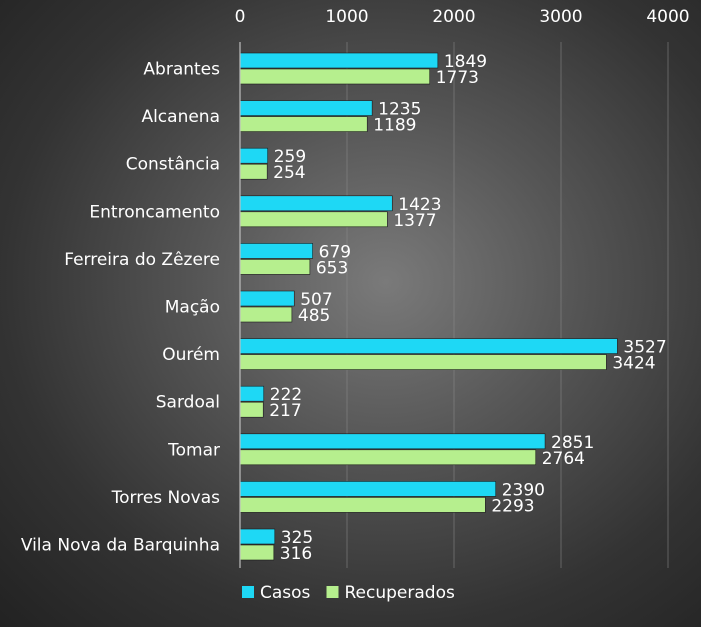  Describe the element at coordinates (368, 489) in the screenshot. I see `bar-casos-torres-novas` at that location.